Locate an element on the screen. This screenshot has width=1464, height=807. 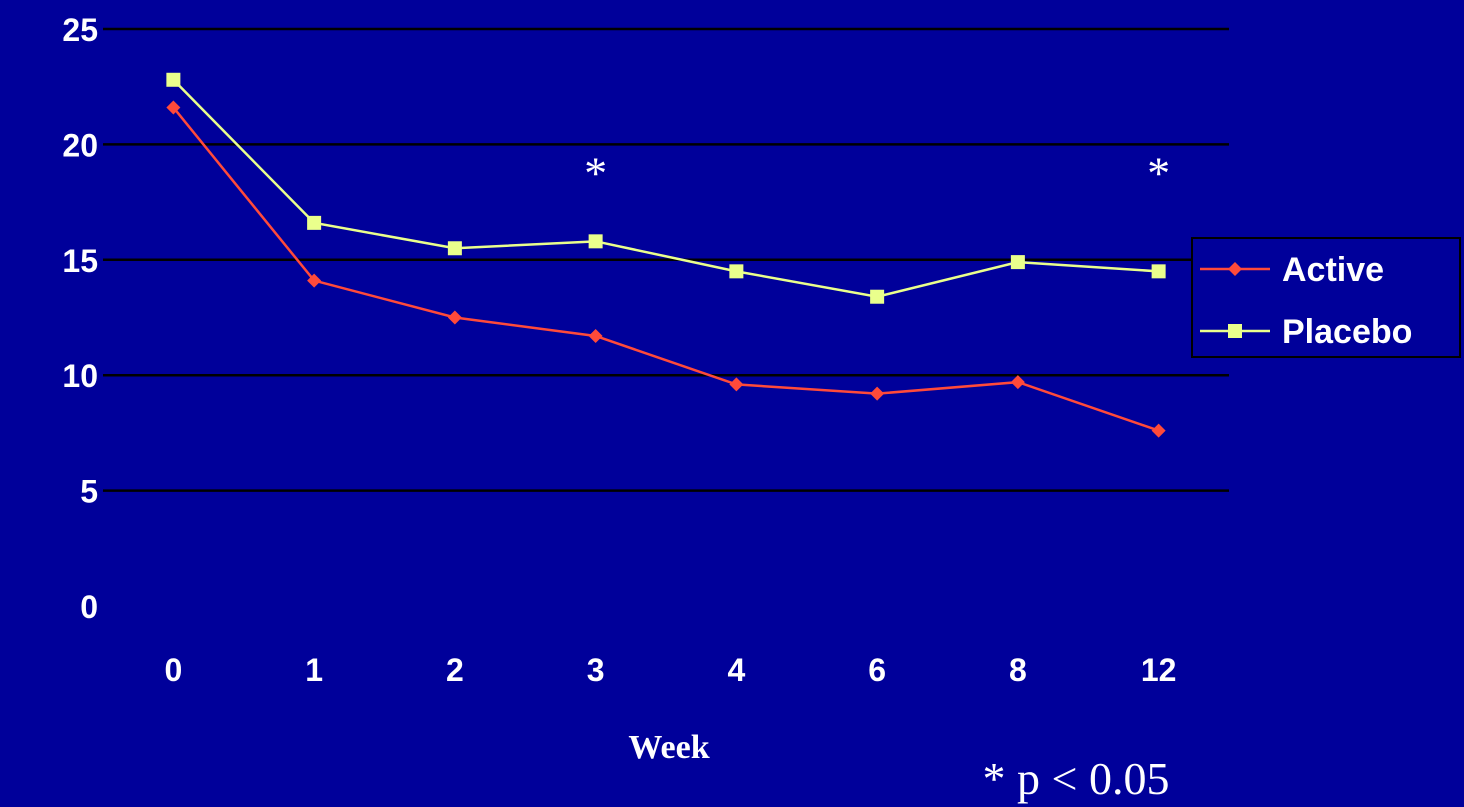
x-tick-label: 4 is located at coordinates (736, 670).